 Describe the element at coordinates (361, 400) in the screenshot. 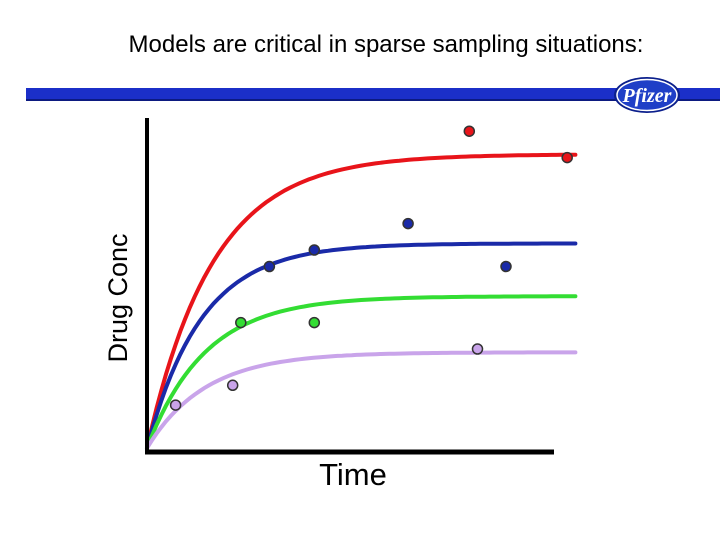

I see `series-4-curve` at that location.